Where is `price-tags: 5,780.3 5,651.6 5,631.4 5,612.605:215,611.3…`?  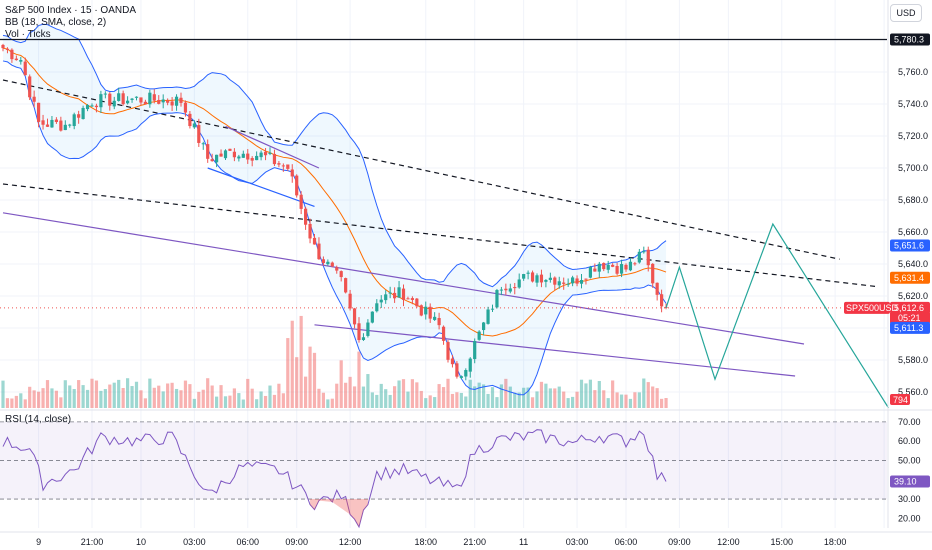
price-tags: 5,780.3 5,651.6 5,631.4 5,612.605:215,611.3… is located at coordinates (887, 260).